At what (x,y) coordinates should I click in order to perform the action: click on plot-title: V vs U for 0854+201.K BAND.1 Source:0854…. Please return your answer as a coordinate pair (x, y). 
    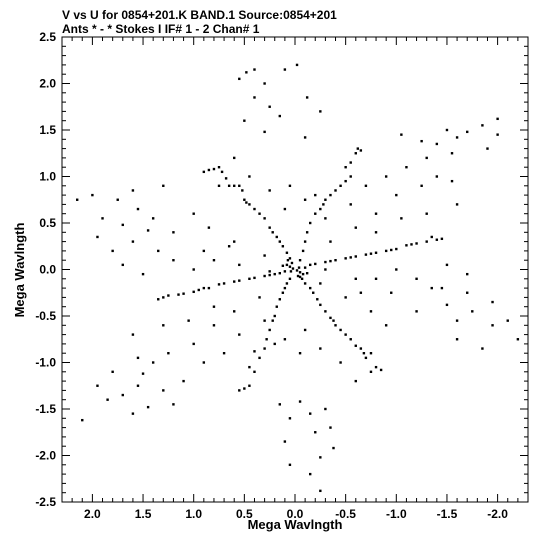
    Looking at the image, I should click on (199, 15).